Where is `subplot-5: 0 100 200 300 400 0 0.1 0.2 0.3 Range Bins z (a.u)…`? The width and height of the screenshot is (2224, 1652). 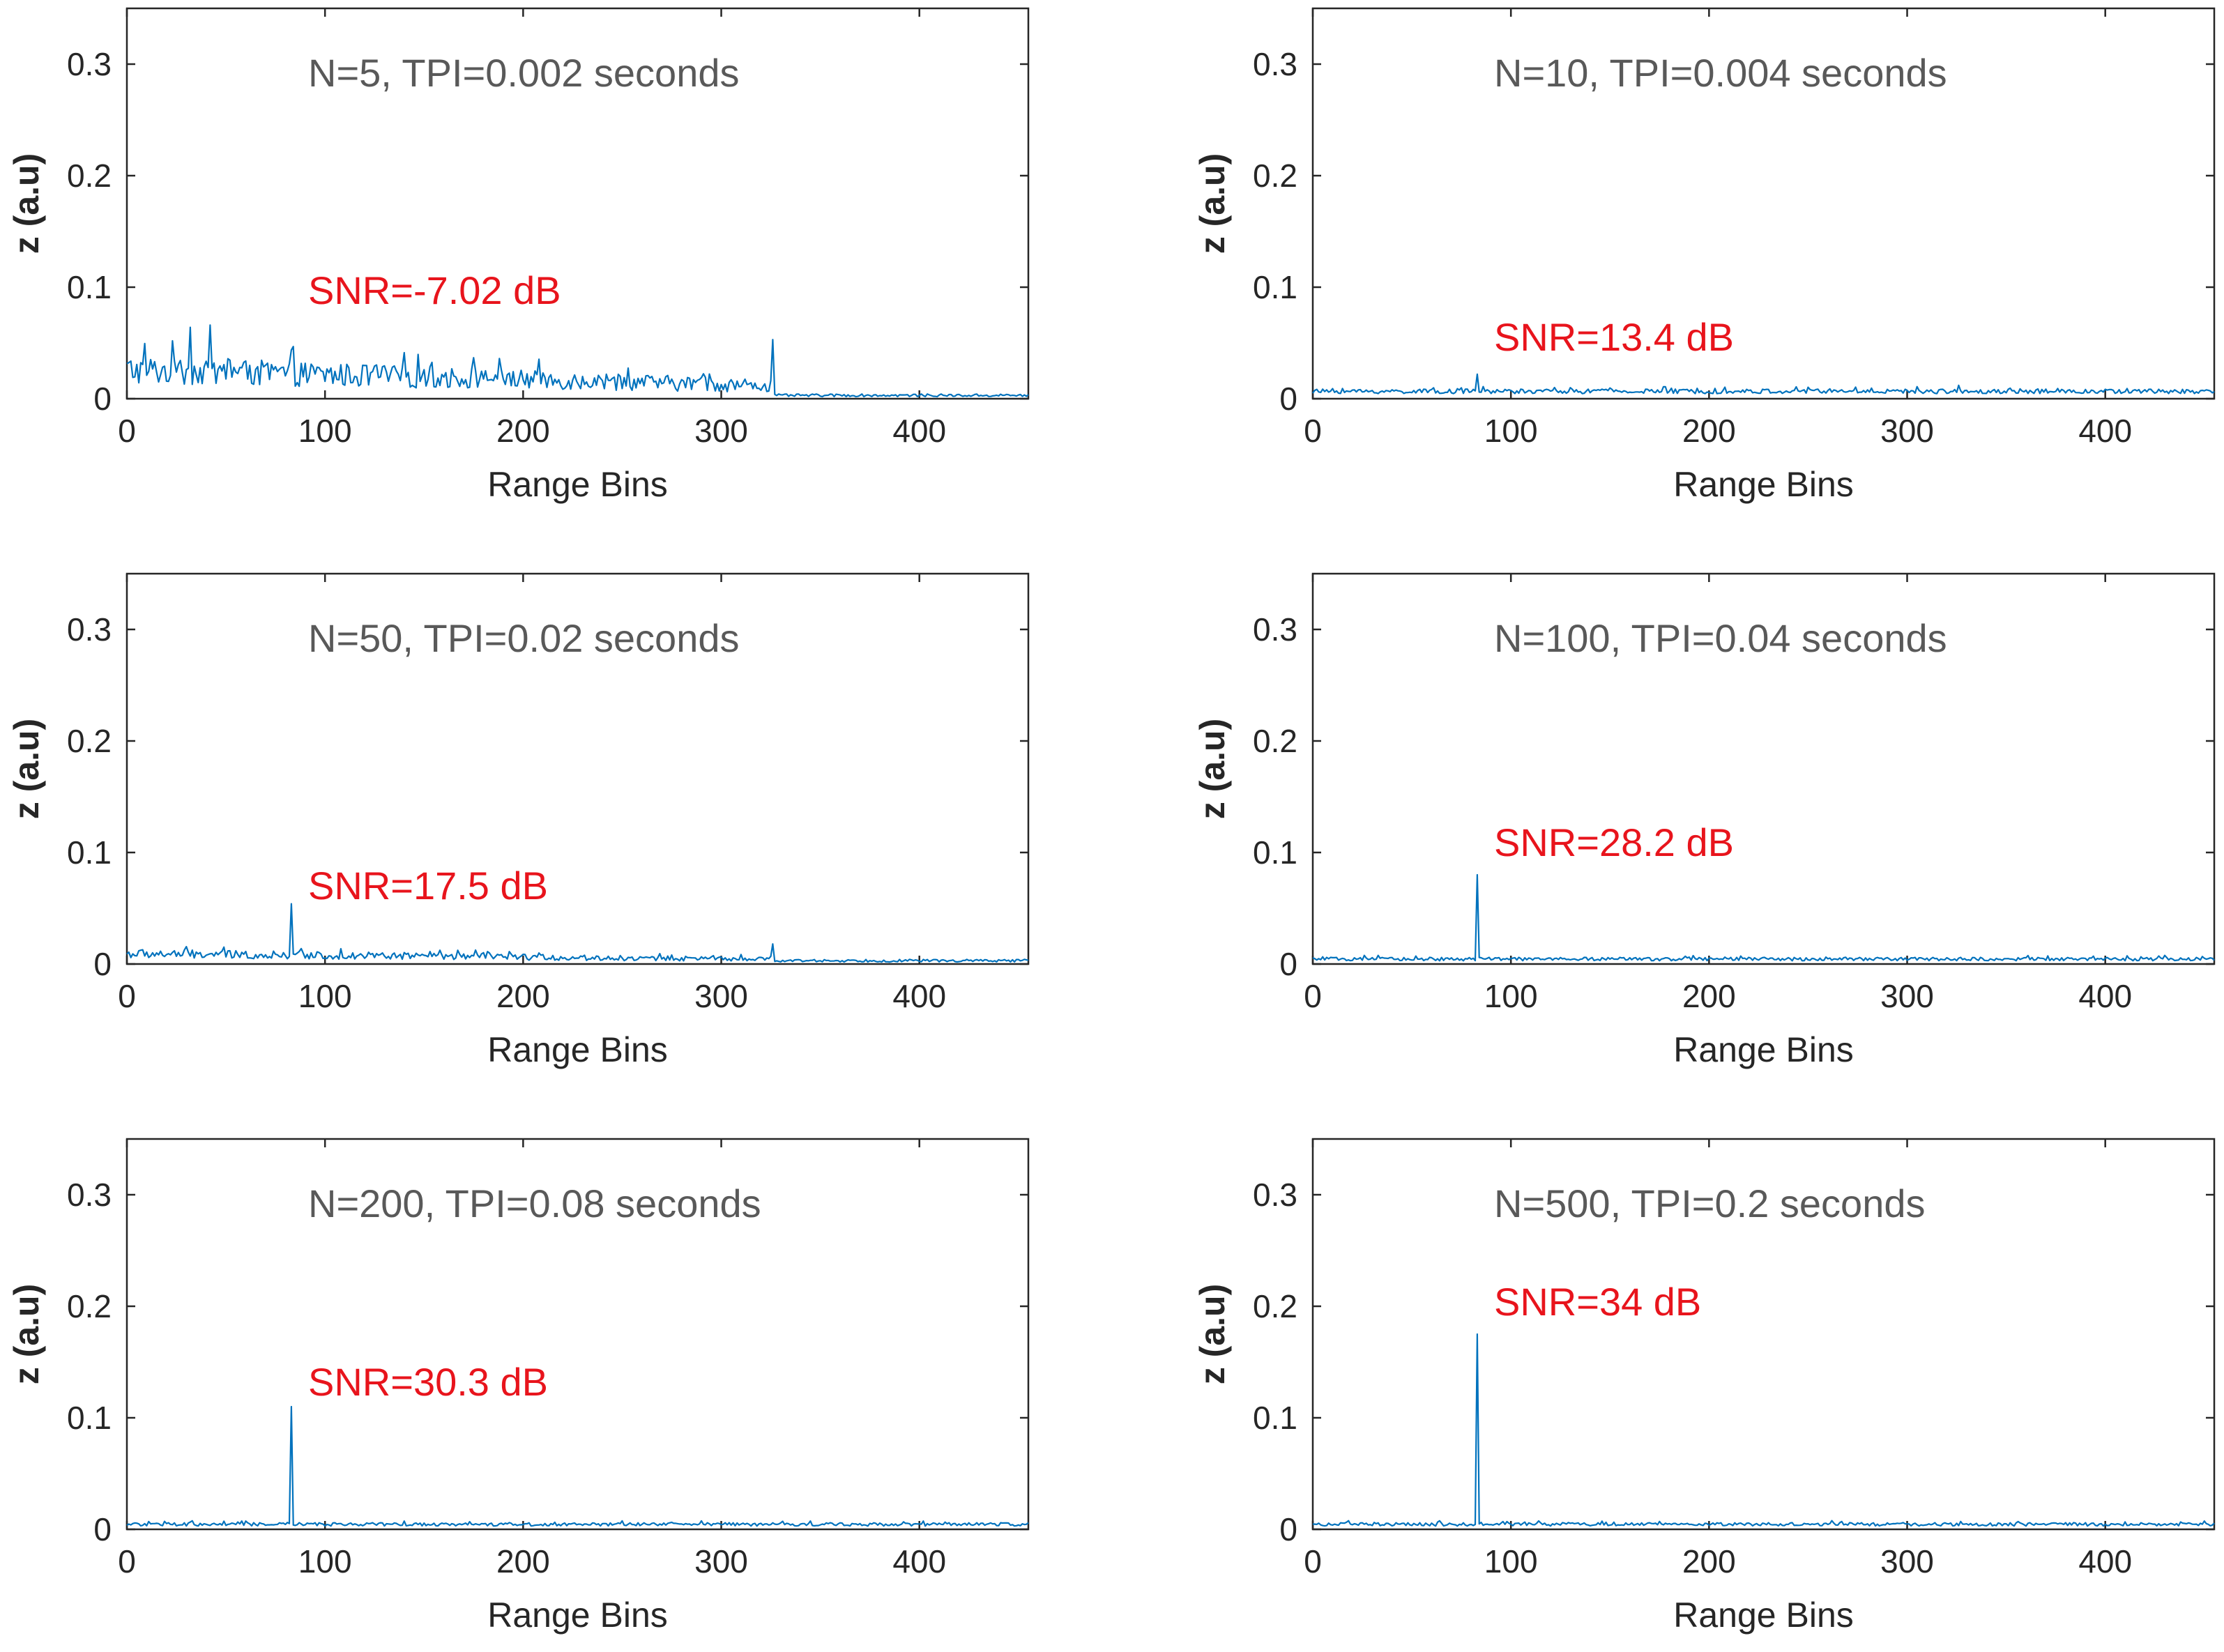
subplot-5: 0 100 200 300 400 0 0.1 0.2 0.3 Range Bins z (a.u)… is located at coordinates (518, 1386).